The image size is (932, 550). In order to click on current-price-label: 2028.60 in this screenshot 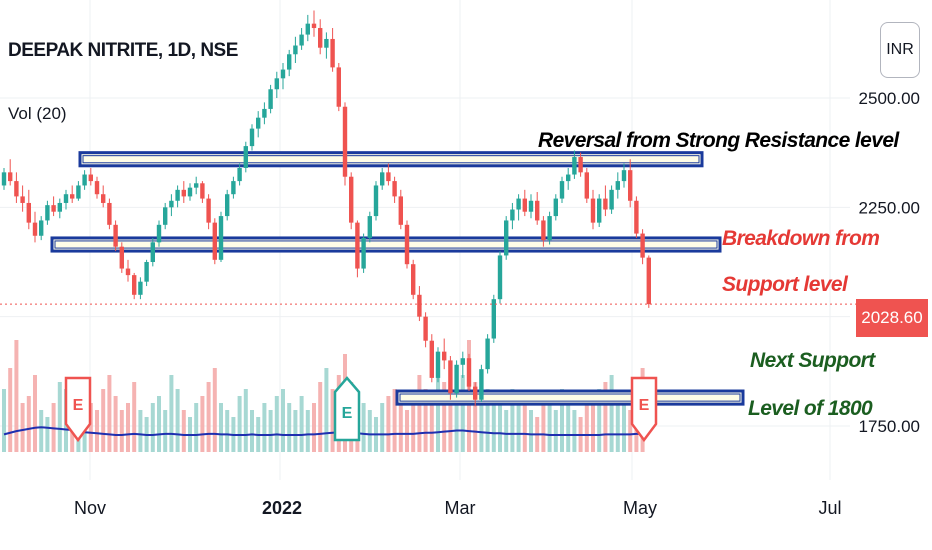, I will do `click(892, 318)`.